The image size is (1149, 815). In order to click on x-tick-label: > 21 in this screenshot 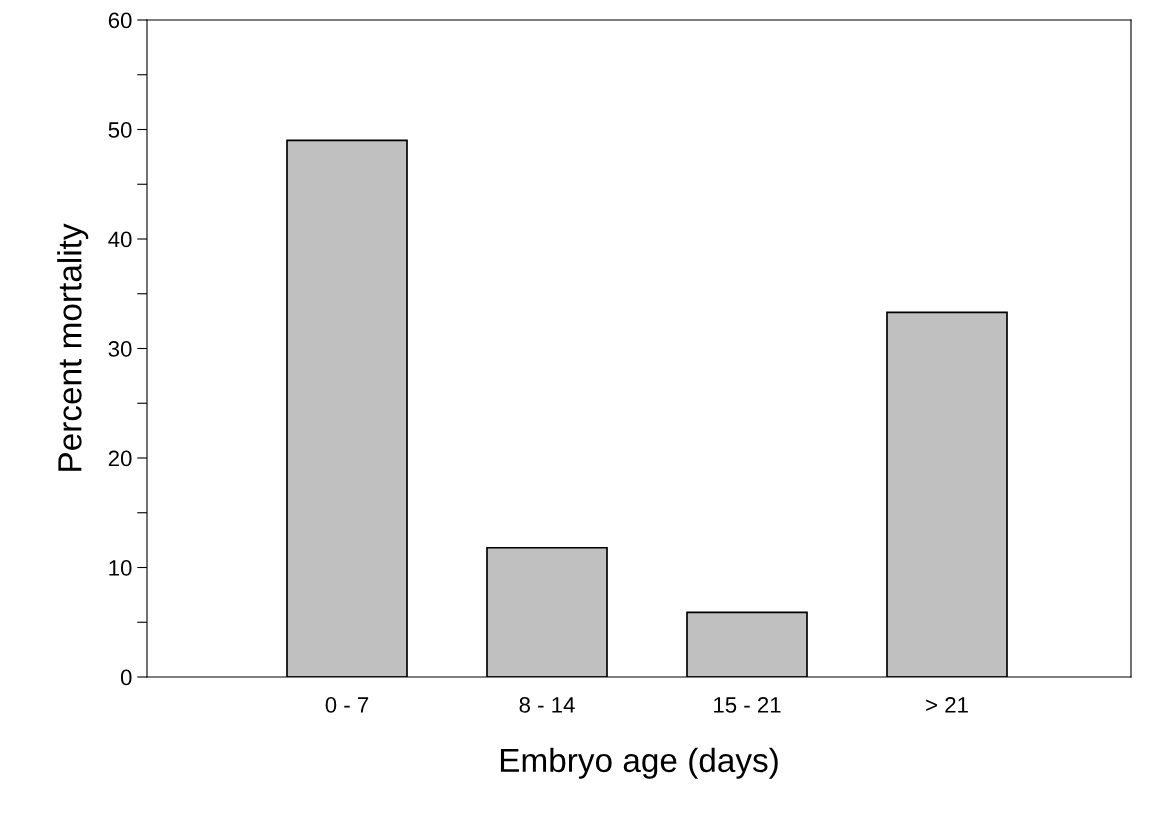, I will do `click(947, 705)`.